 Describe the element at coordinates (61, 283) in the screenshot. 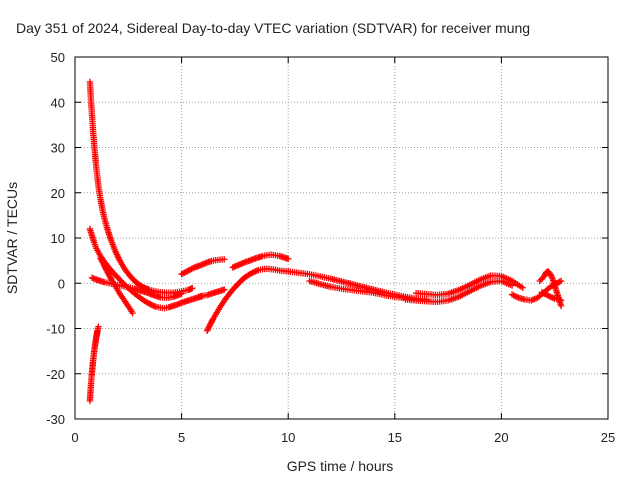

I see `y-tick-label: 0` at that location.